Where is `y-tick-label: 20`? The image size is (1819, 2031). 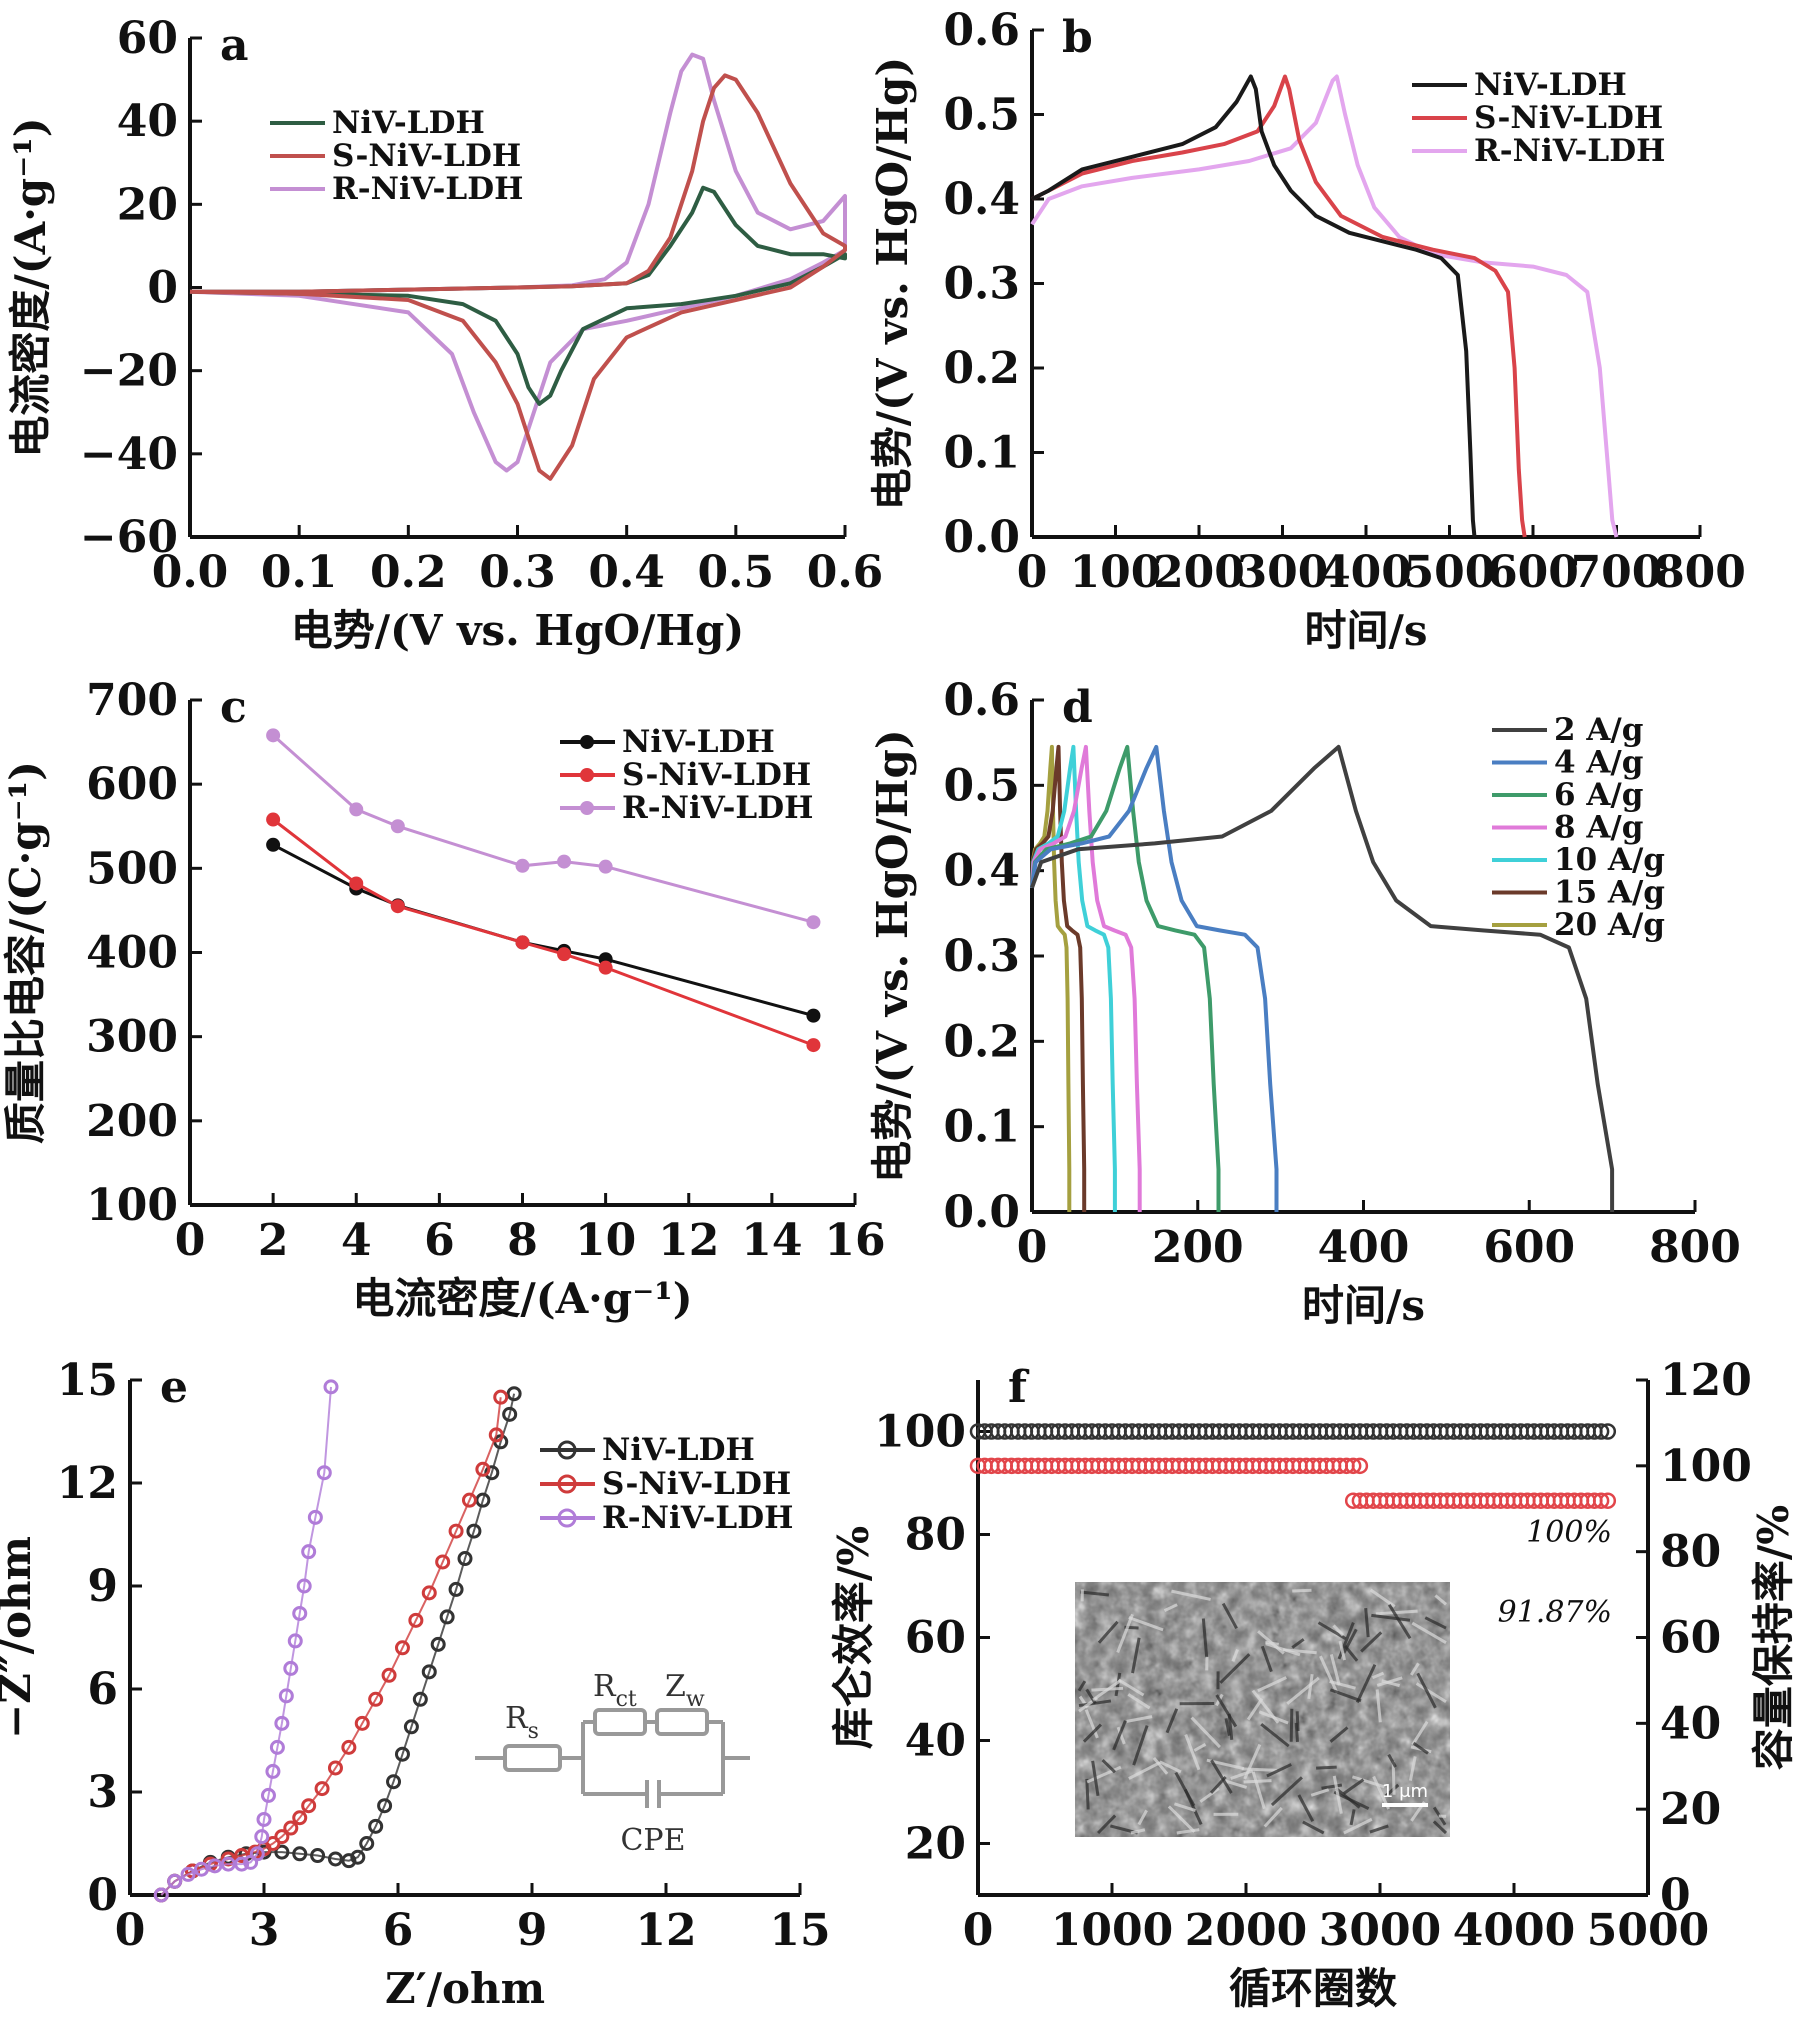 y-tick-label: 20 is located at coordinates (935, 1844).